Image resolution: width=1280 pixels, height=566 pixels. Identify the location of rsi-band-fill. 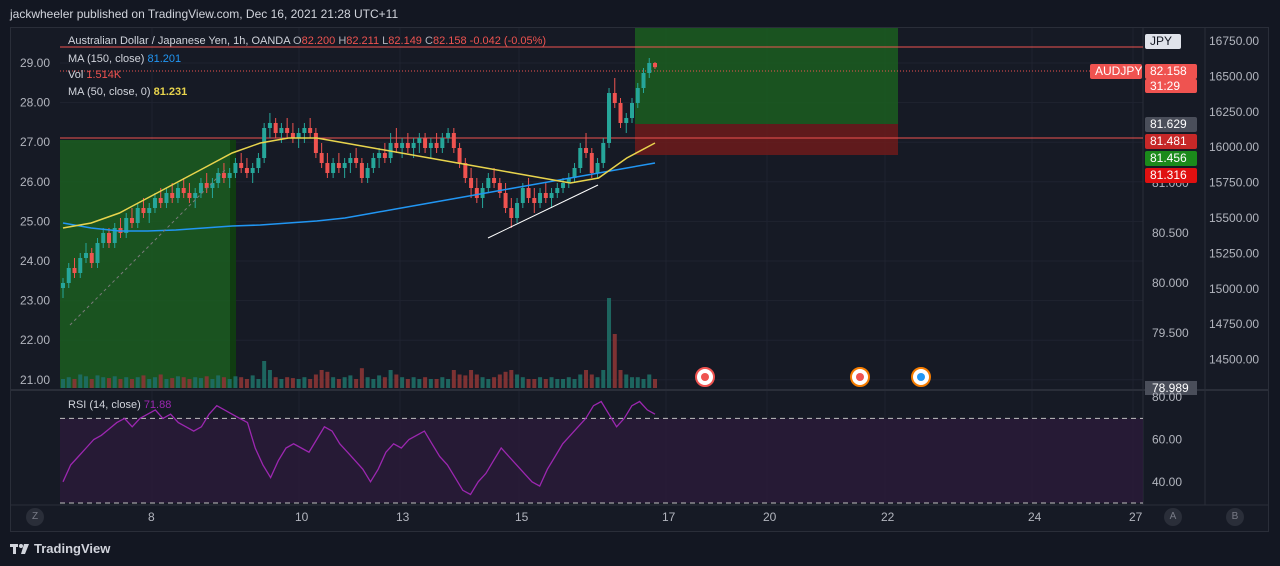
(601, 460).